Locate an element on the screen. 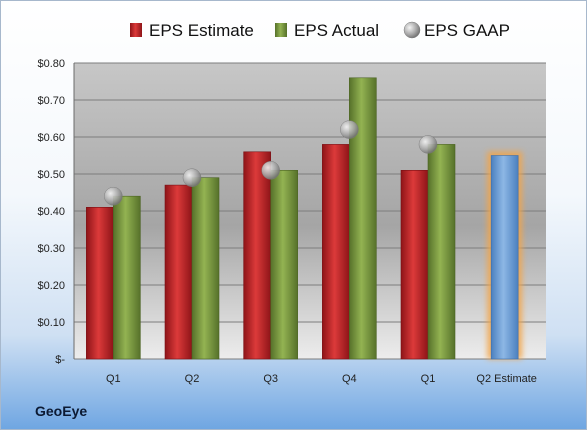 This screenshot has height=430, width=587. x-tick-label: Q3 is located at coordinates (270, 379).